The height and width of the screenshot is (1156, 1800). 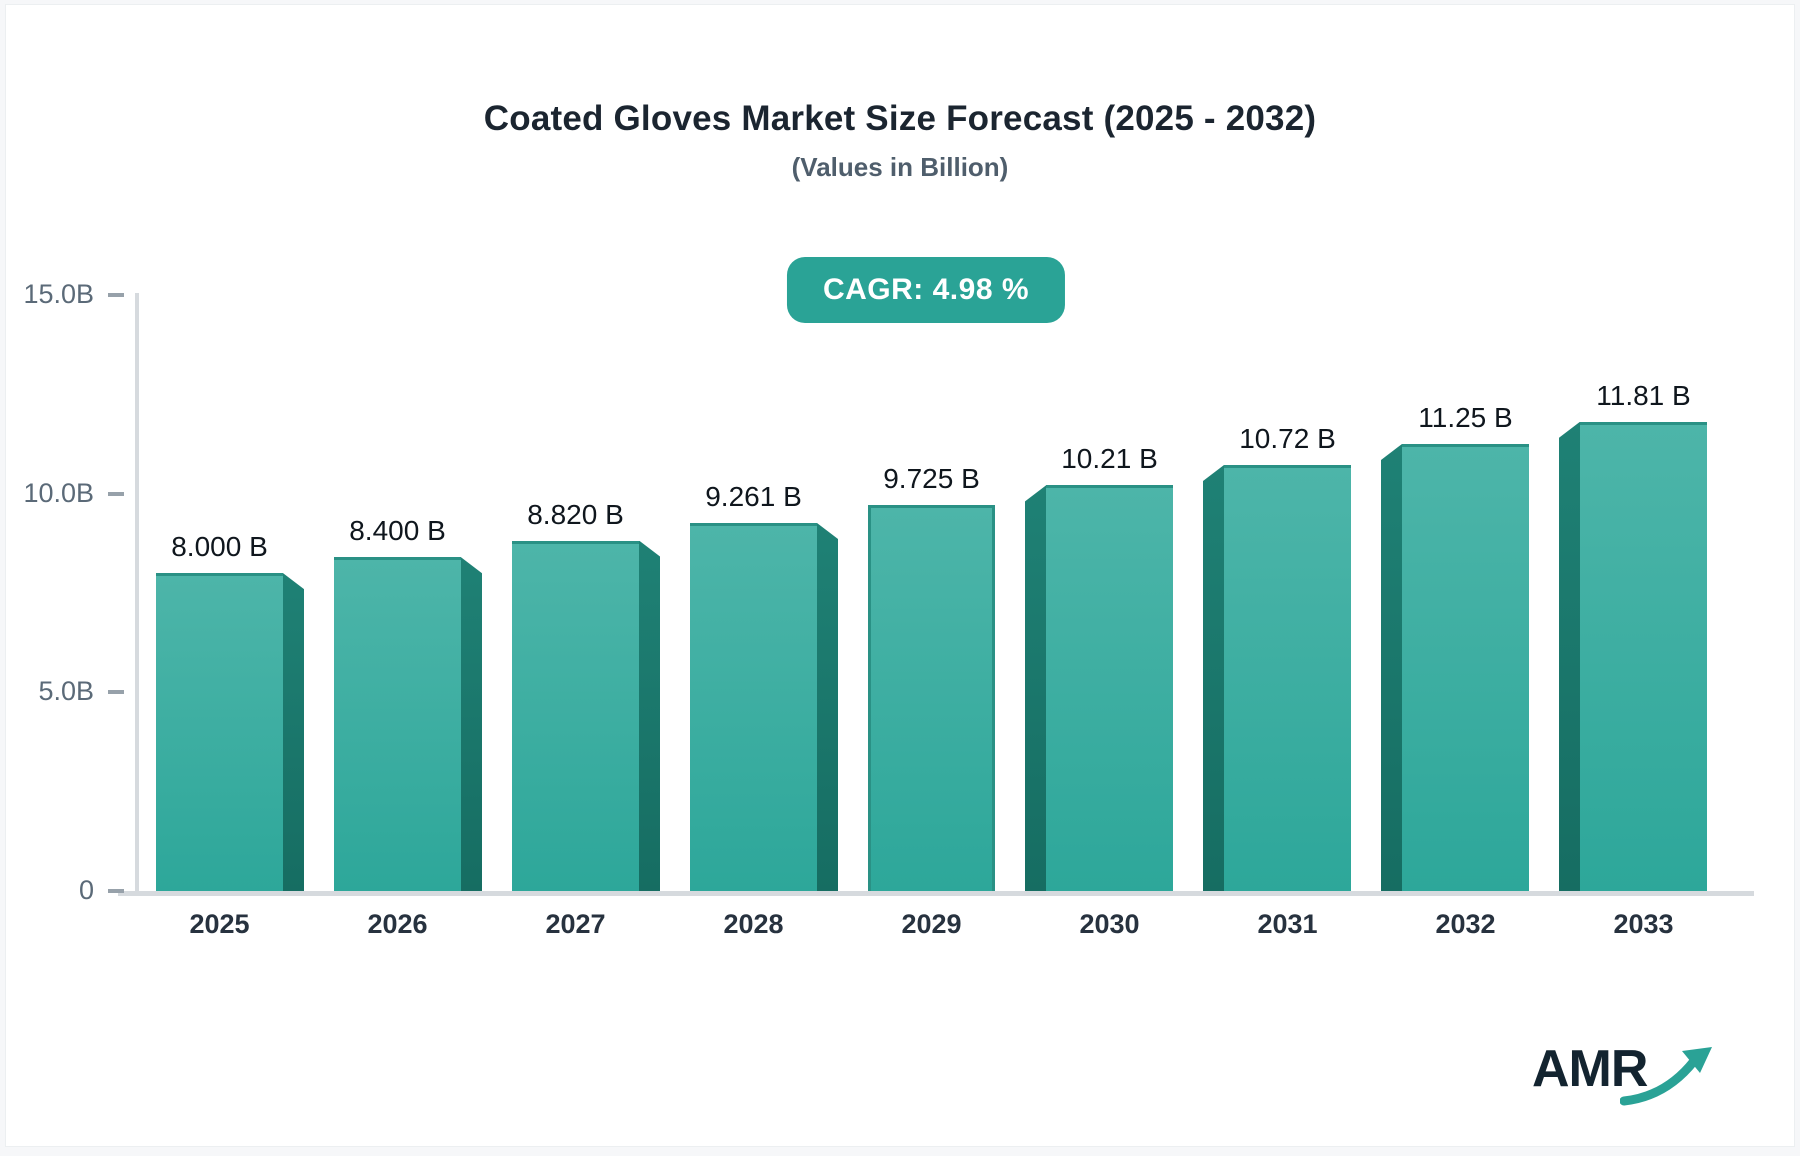 What do you see at coordinates (931, 924) in the screenshot?
I see `x-axis-category-label: 2029` at bounding box center [931, 924].